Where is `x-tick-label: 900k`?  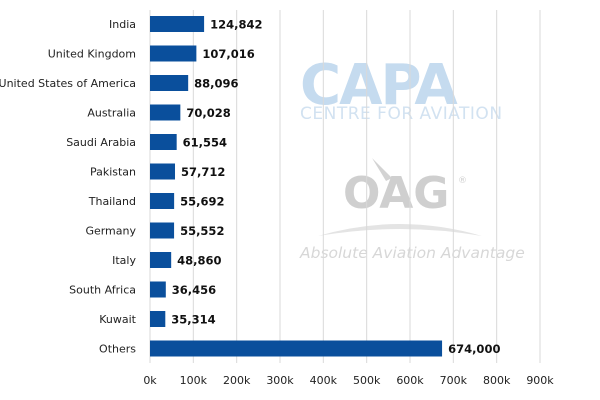 x-tick-label: 900k is located at coordinates (540, 380).